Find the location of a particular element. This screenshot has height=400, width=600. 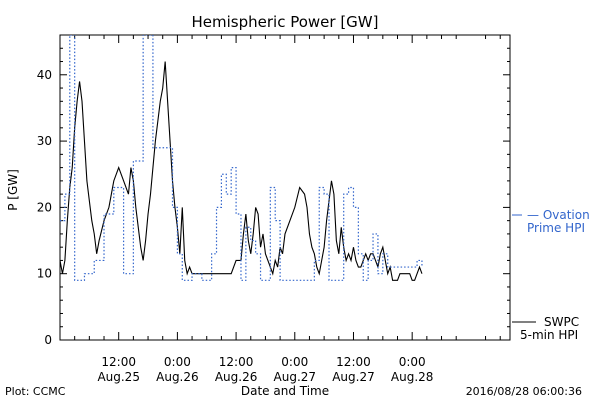

legend-swpc-label: 5-min HPI is located at coordinates (549, 335).